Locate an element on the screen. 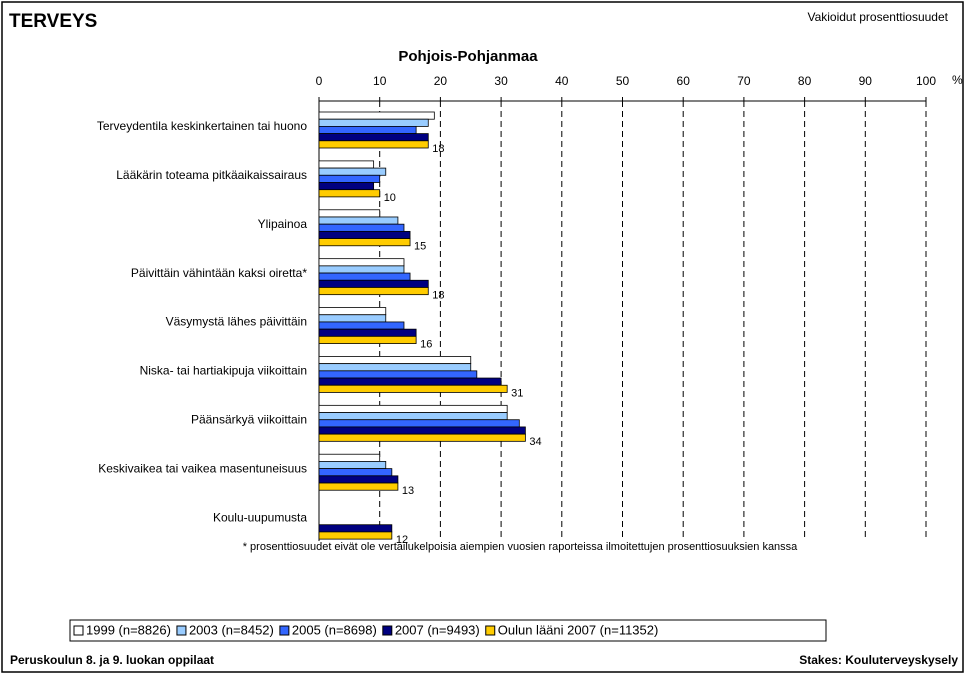  data-label: 15 is located at coordinates (420, 247).